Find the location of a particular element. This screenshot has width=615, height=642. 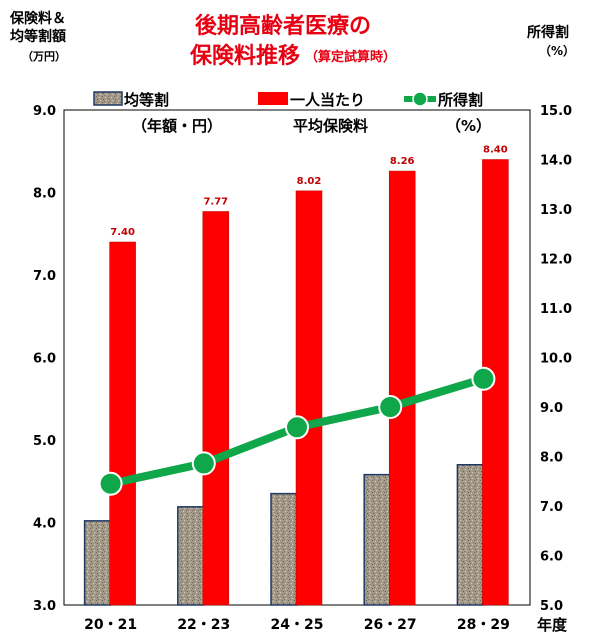

chart-title-note: （算定試算時） is located at coordinates (351, 57).